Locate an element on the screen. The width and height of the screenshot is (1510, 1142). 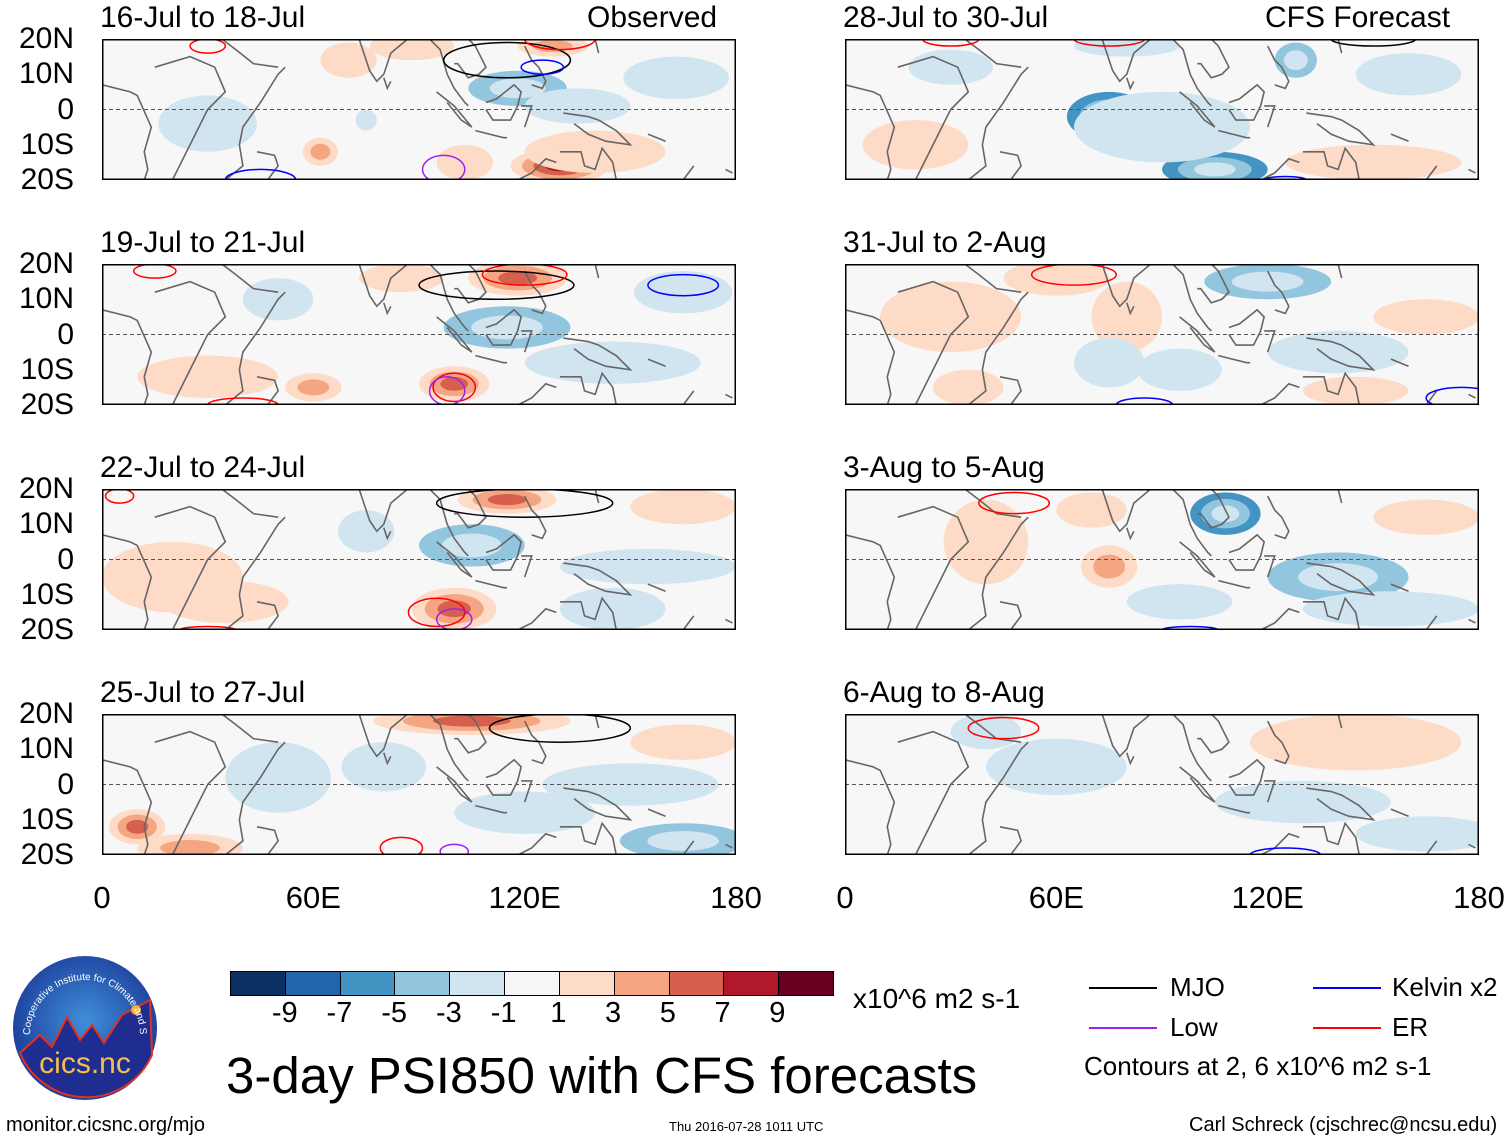
observed-label: Observed is located at coordinates (652, 17).